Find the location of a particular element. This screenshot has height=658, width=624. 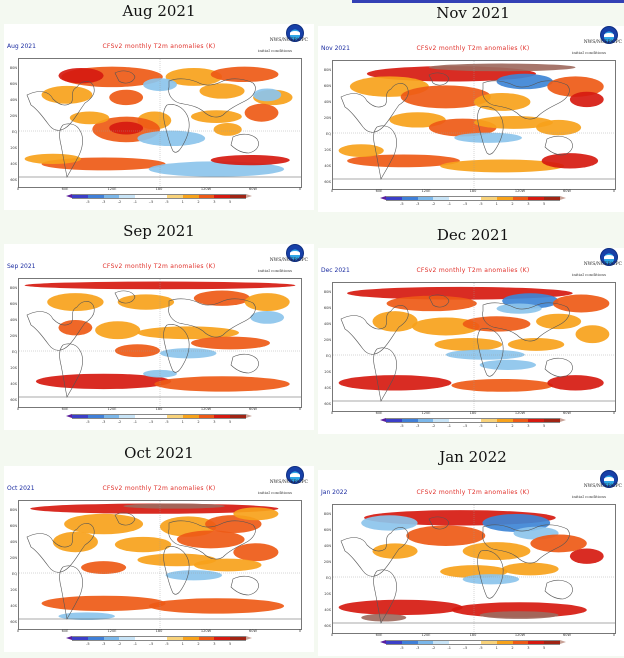

colorbar-left-arrow is located at coordinates (383, 642).